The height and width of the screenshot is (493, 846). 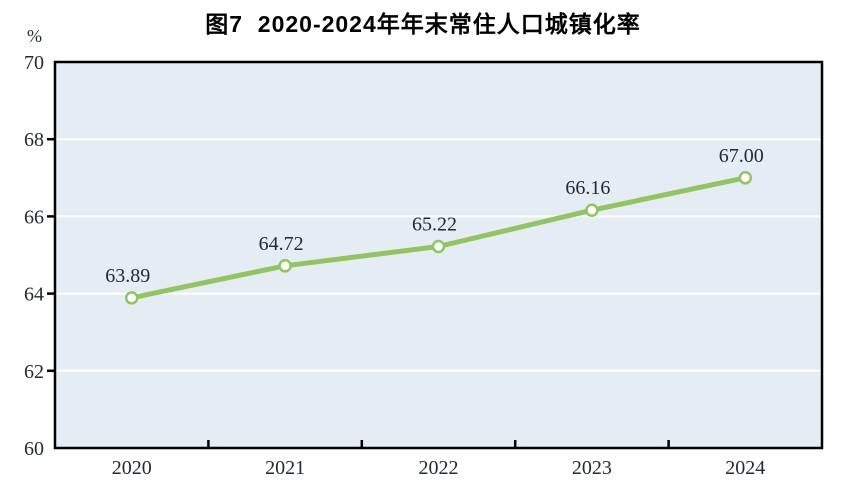 I want to click on x-category-label: 2021, so click(x=285, y=468).